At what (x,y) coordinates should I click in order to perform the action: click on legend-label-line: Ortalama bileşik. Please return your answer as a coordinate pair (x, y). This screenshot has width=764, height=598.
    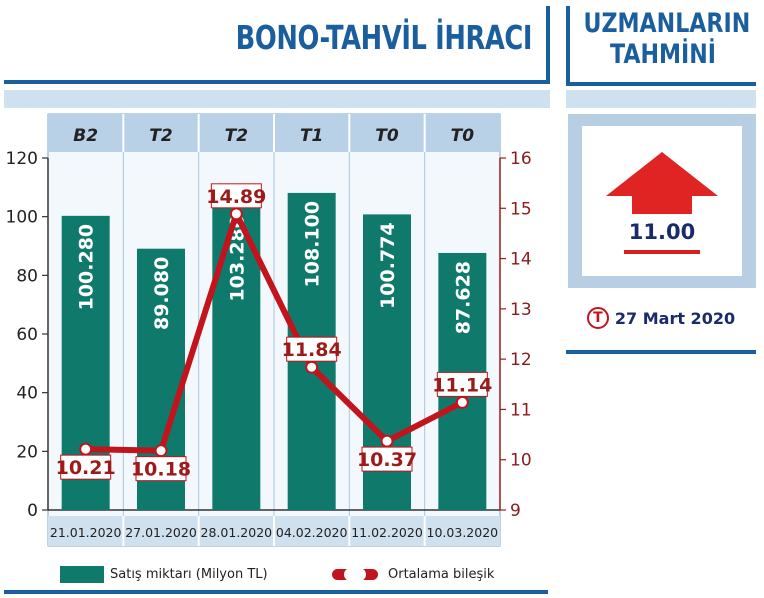
    Looking at the image, I should click on (441, 574).